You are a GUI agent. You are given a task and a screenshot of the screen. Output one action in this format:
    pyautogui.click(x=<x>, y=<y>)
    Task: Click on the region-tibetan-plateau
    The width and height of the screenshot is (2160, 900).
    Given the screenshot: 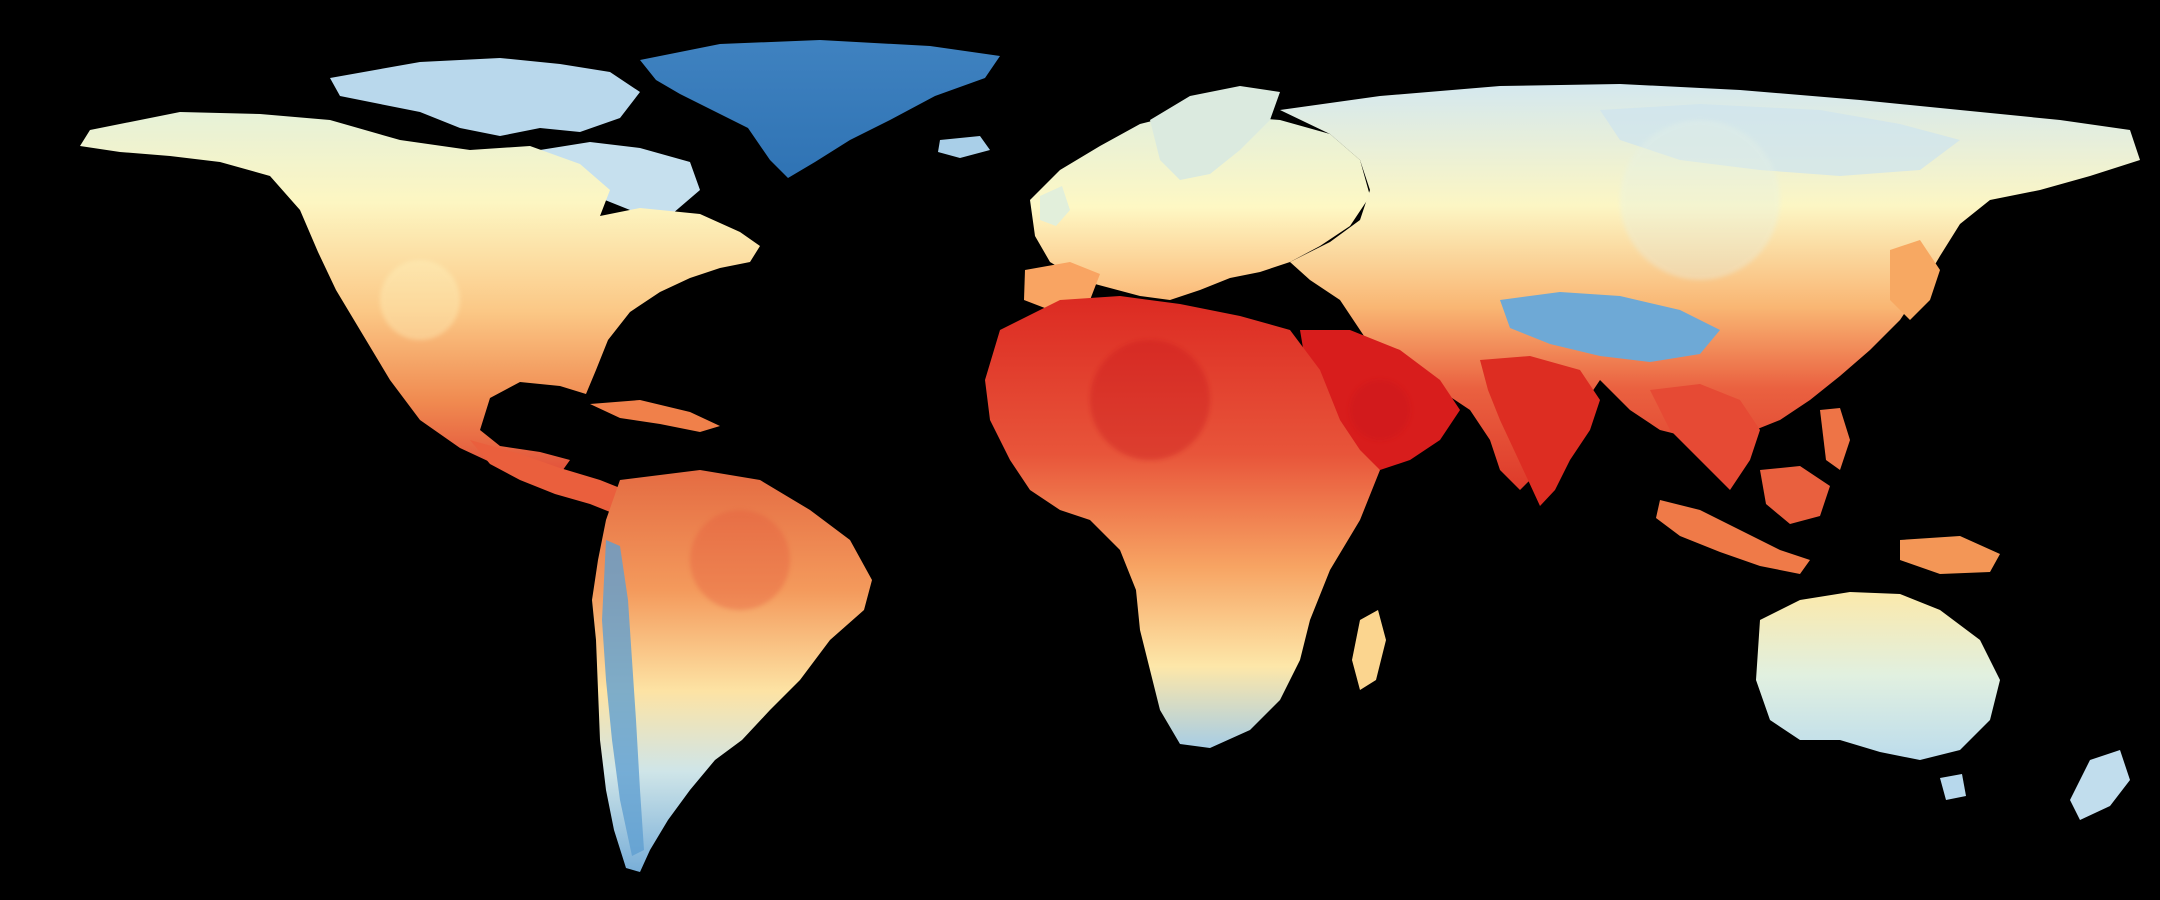 What is the action you would take?
    pyautogui.click(x=1610, y=327)
    